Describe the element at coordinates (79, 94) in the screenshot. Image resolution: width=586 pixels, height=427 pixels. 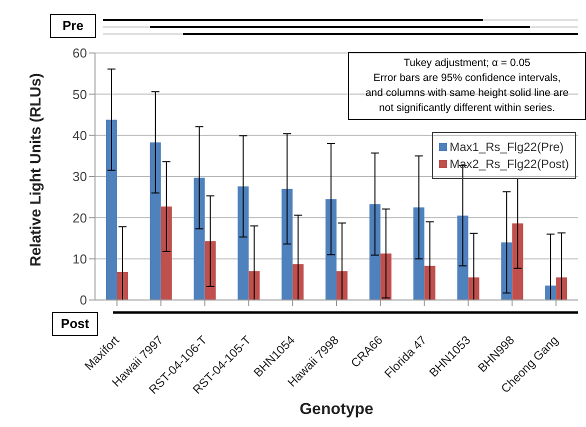
I see `y-tick-label: 50` at that location.